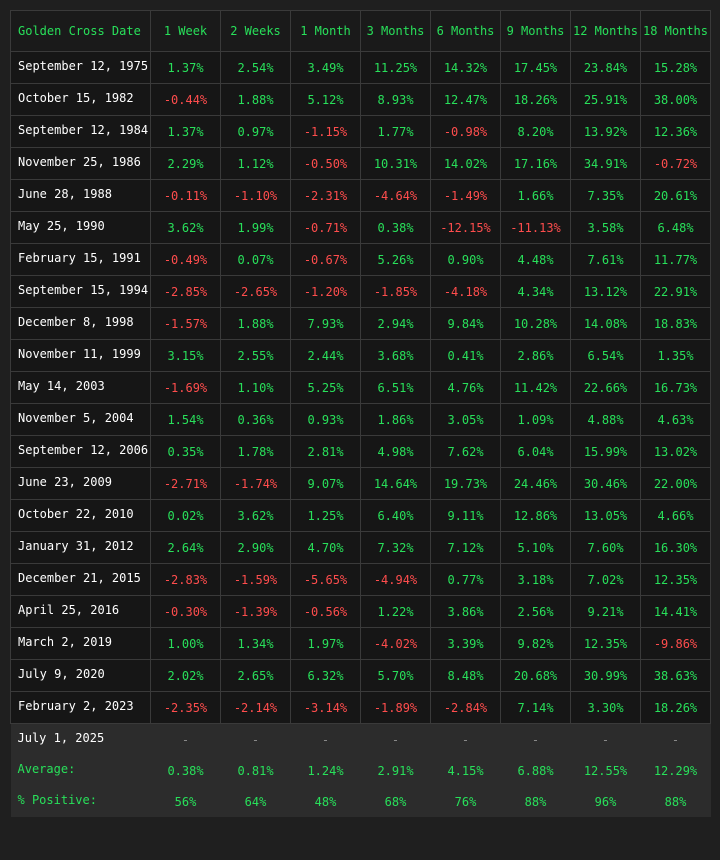 This screenshot has width=720, height=860. What do you see at coordinates (395, 579) in the screenshot?
I see `return-cell: -4.94%` at bounding box center [395, 579].